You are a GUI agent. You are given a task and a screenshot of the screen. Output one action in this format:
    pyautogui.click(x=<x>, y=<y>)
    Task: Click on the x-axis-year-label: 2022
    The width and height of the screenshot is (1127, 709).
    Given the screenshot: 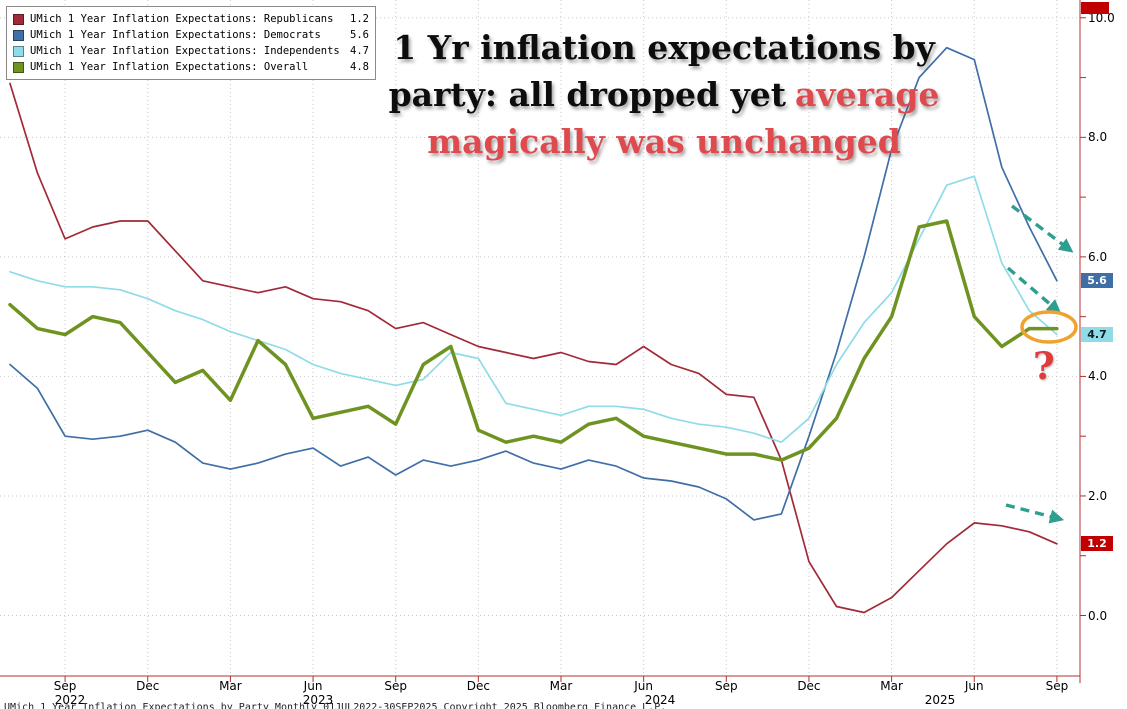 What is the action you would take?
    pyautogui.click(x=70, y=700)
    